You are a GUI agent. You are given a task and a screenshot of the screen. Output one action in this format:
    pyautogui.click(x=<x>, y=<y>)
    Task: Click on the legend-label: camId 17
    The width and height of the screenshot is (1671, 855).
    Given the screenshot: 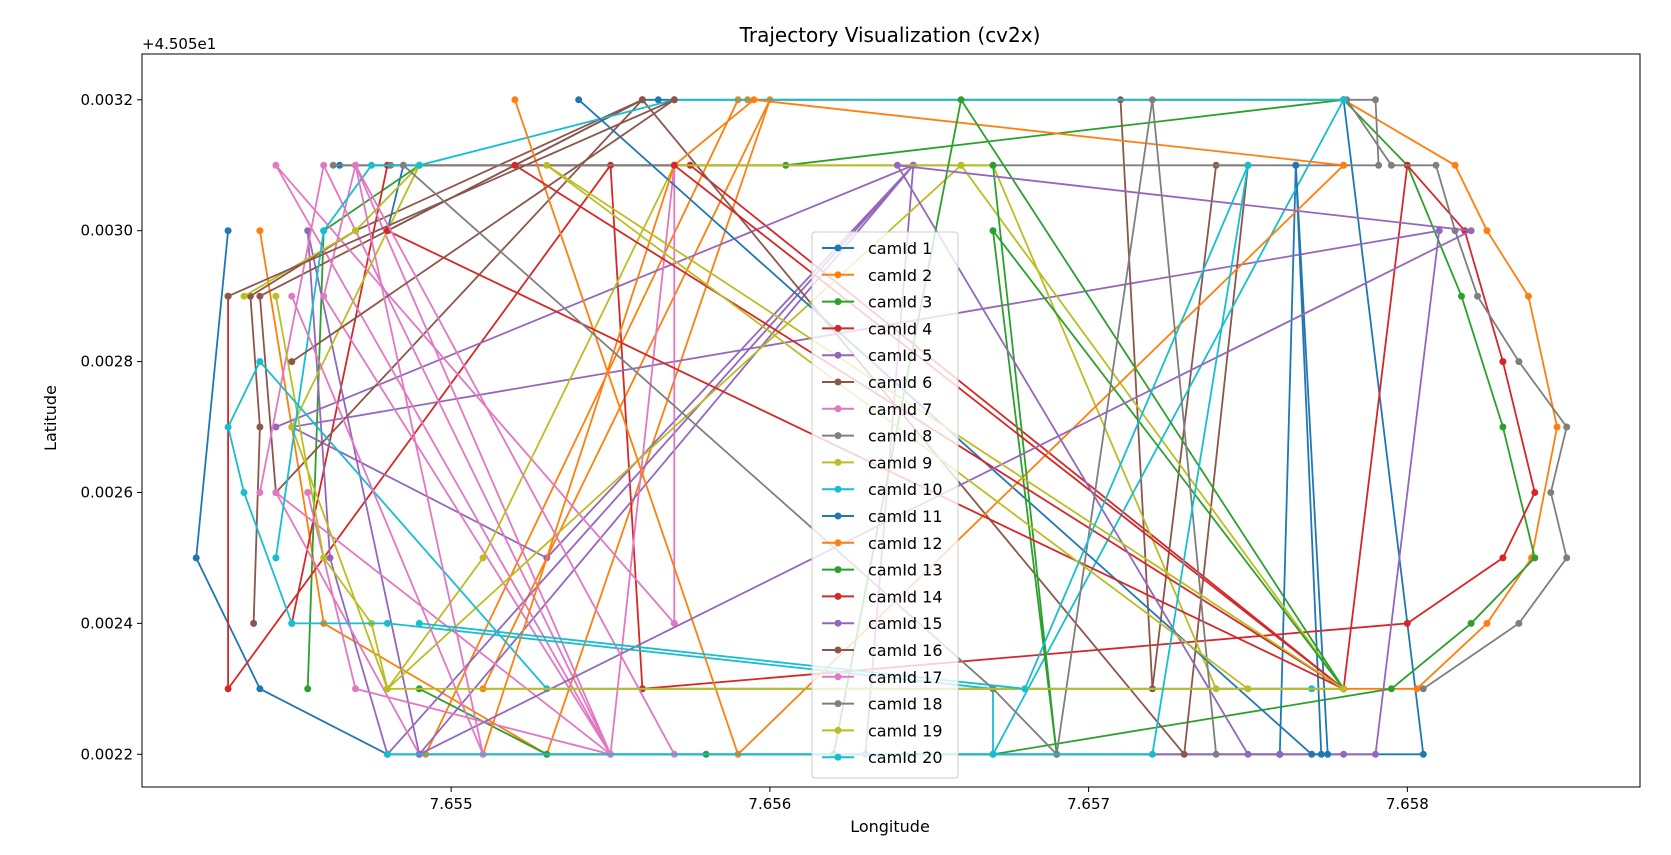 What is the action you would take?
    pyautogui.click(x=905, y=677)
    